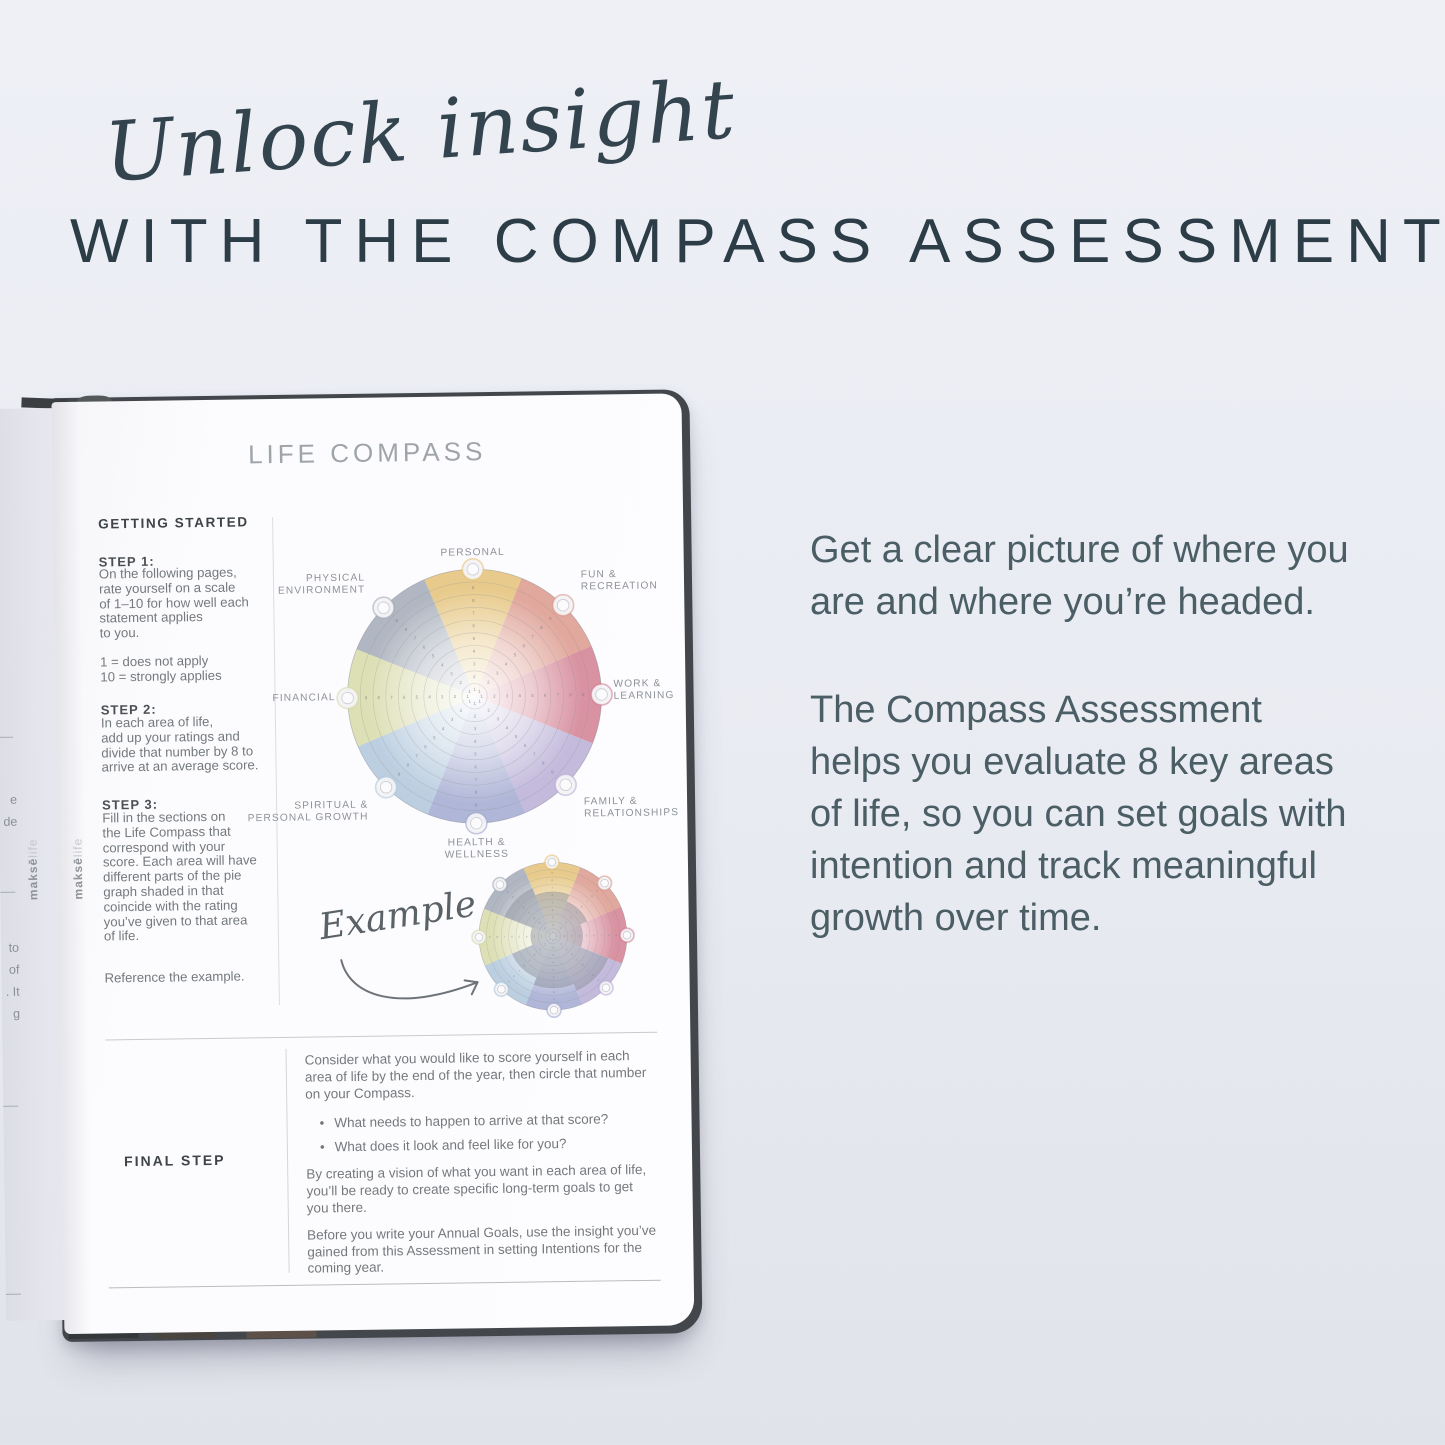  Describe the element at coordinates (476, 849) in the screenshot. I see `svg-text: HEALTH &WELLNESS` at that location.